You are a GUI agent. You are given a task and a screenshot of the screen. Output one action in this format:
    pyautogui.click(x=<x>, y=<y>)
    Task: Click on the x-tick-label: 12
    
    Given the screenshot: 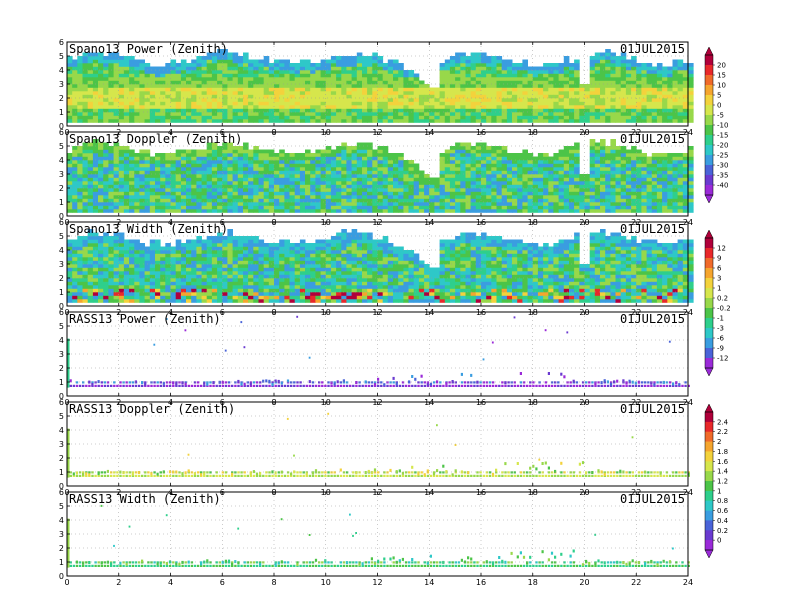 What is the action you would take?
    pyautogui.click(x=377, y=582)
    